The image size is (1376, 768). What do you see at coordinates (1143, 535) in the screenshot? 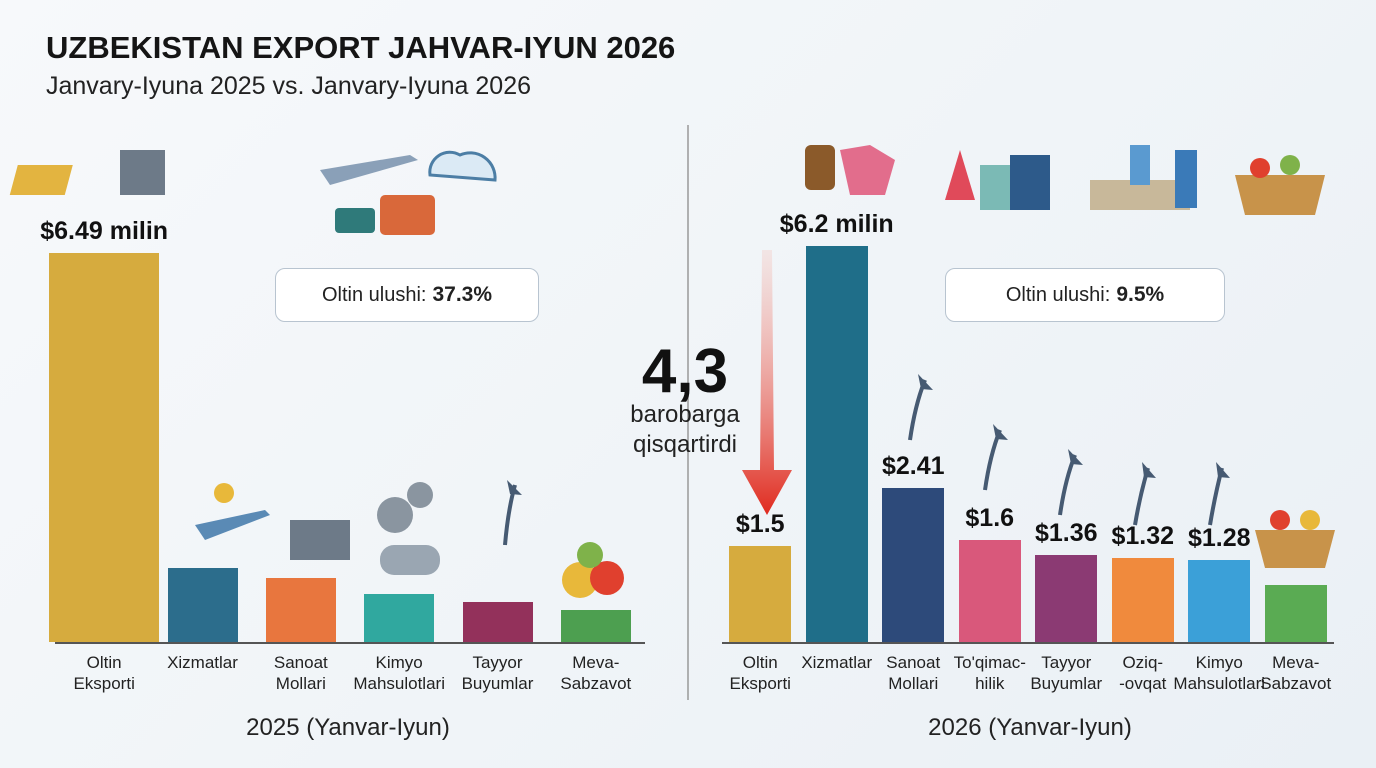
I see `value-label: $1.32` at bounding box center [1143, 535].